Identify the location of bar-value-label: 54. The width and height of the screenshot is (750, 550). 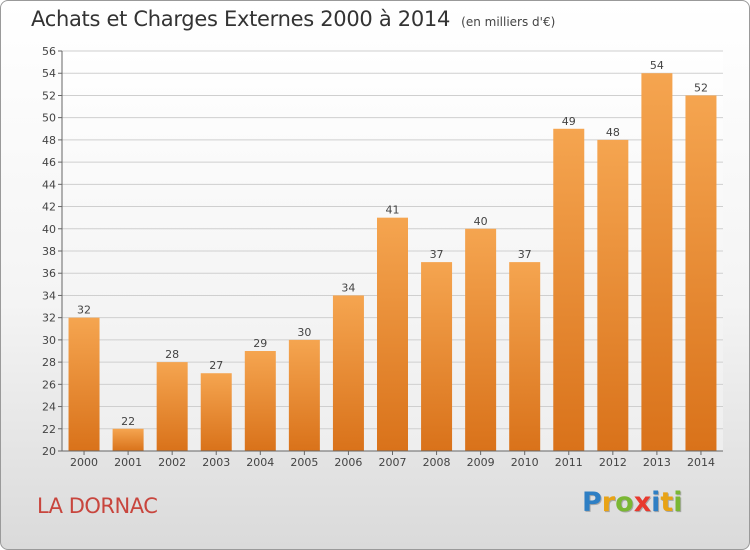
(657, 65).